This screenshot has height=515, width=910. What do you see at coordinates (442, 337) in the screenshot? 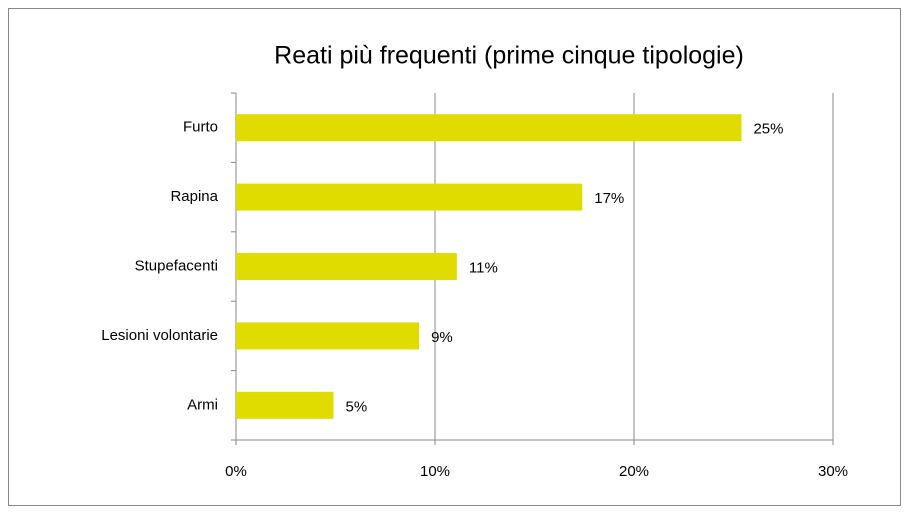
I see `data-label: 9%` at bounding box center [442, 337].